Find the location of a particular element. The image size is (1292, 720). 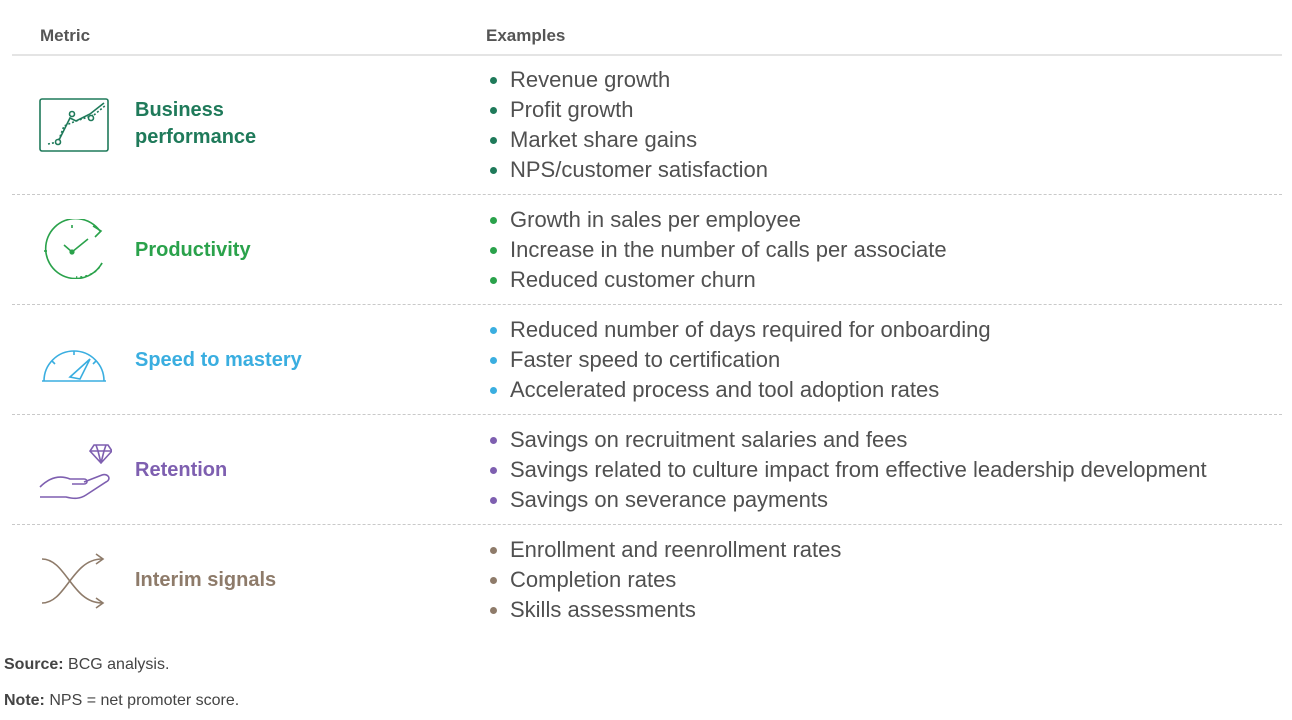

footnote: Note: NPS = net promoter score. is located at coordinates (121, 701).